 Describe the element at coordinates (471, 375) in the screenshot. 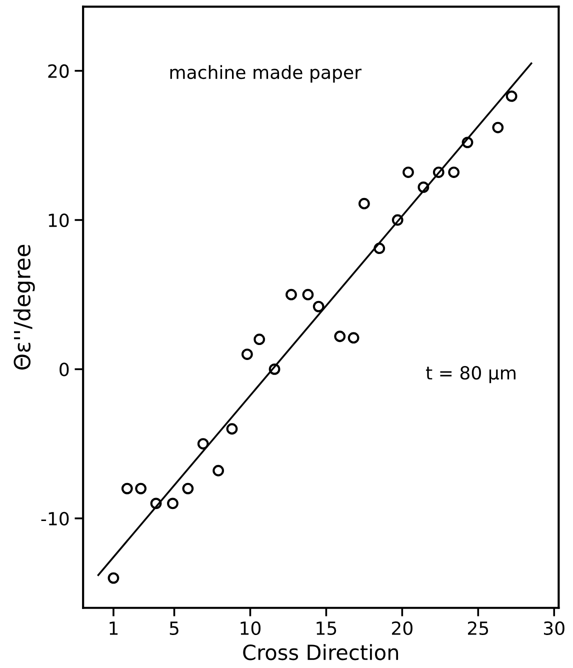

I see `annotation: t = 80 μm` at that location.